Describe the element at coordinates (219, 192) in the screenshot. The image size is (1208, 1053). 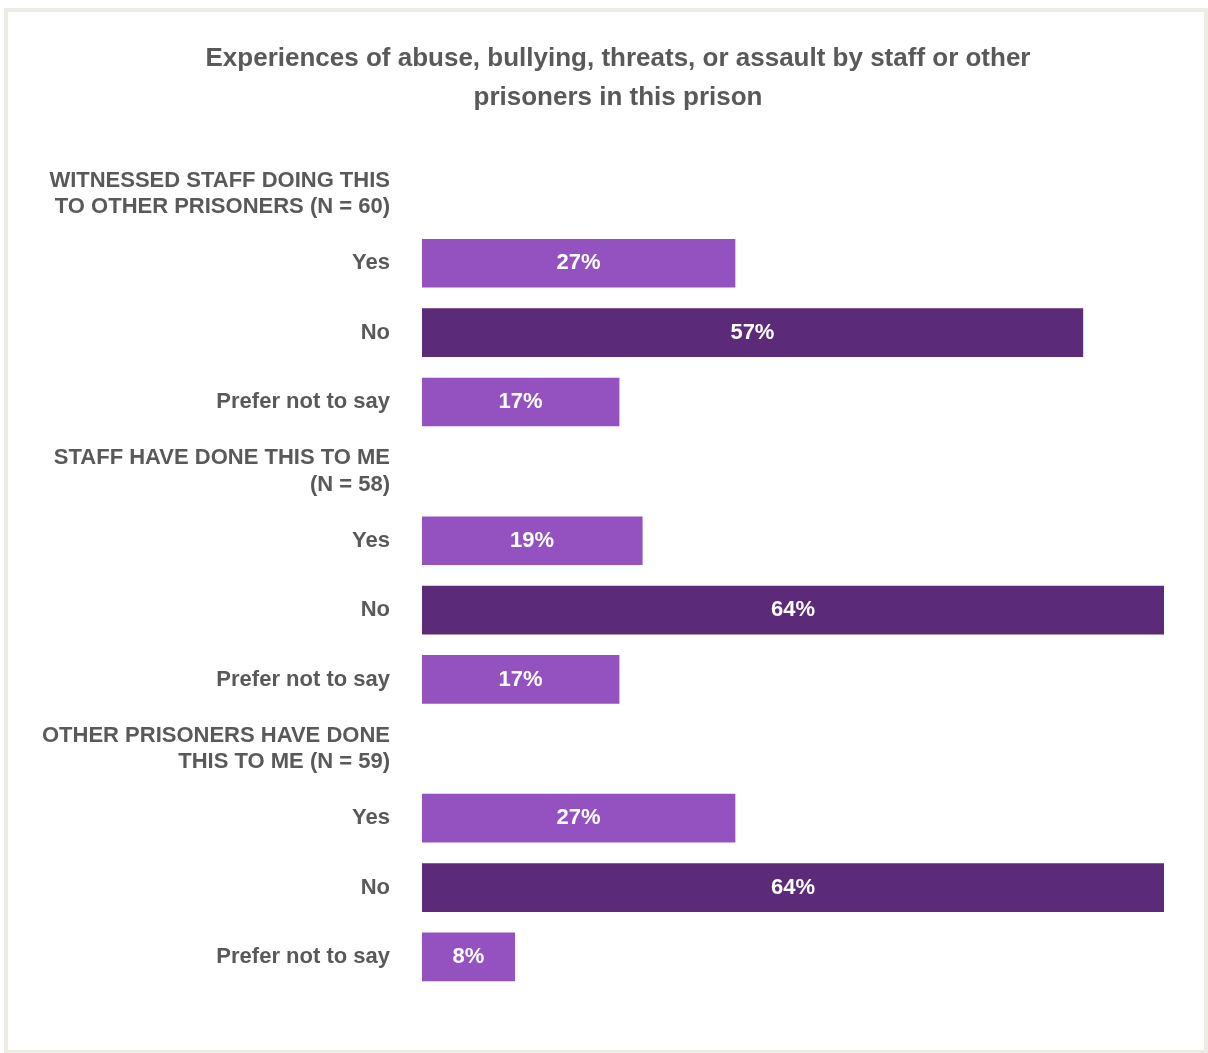
I see `y-tick-label: WITNESSED STAFF DOING THIS TO OTHER PRISONERS (N = 60)` at that location.